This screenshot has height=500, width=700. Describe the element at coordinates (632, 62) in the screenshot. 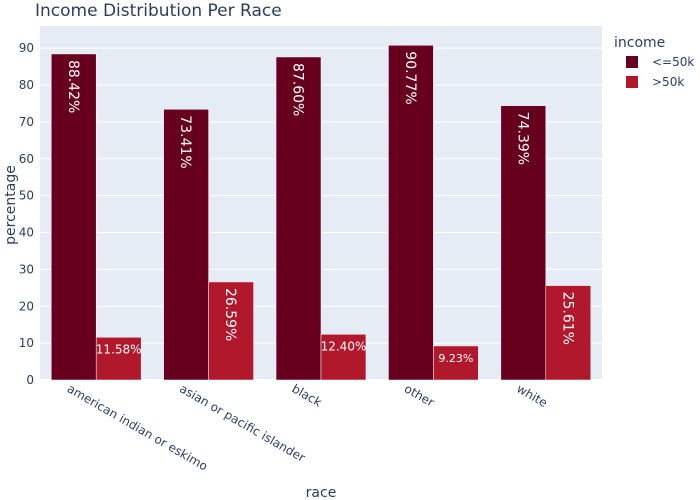

I see `legend-swatch-le50k` at that location.